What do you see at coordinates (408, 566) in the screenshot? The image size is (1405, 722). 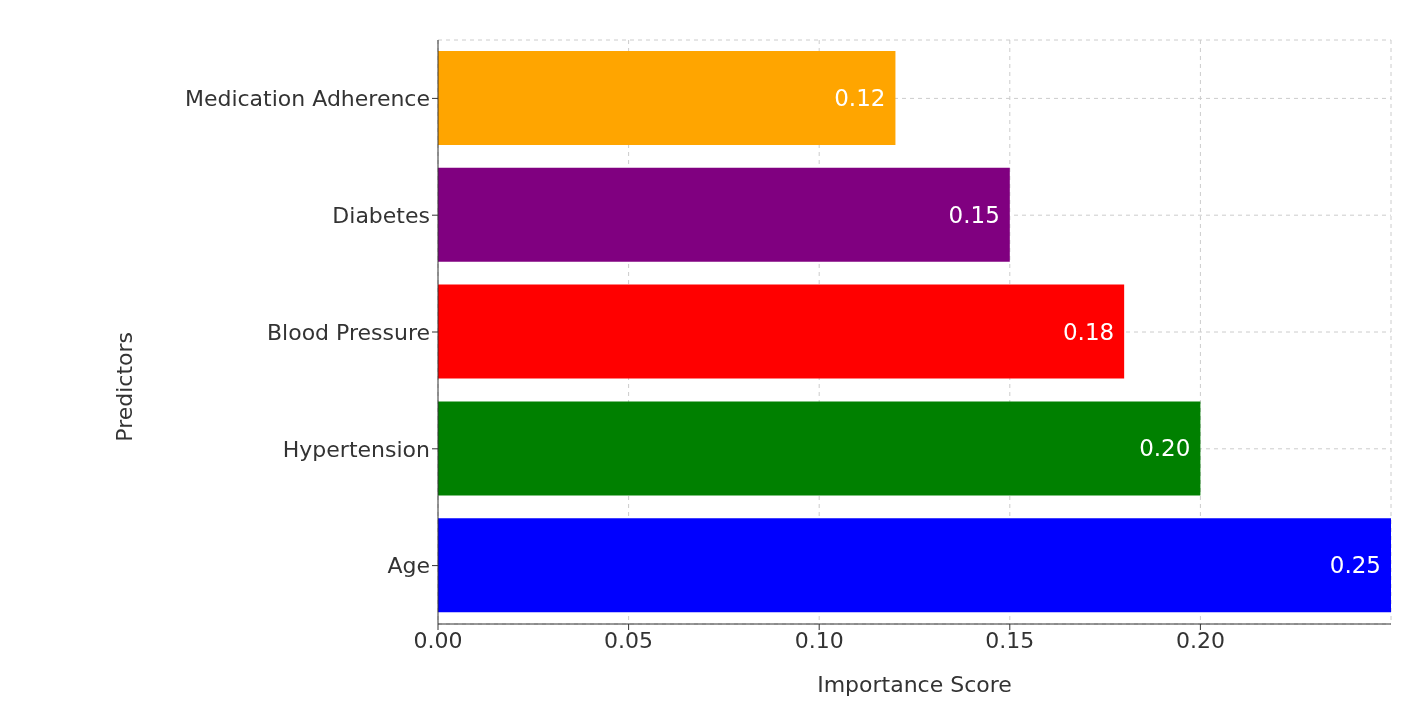 I see `y-tick-label: Age` at bounding box center [408, 566].